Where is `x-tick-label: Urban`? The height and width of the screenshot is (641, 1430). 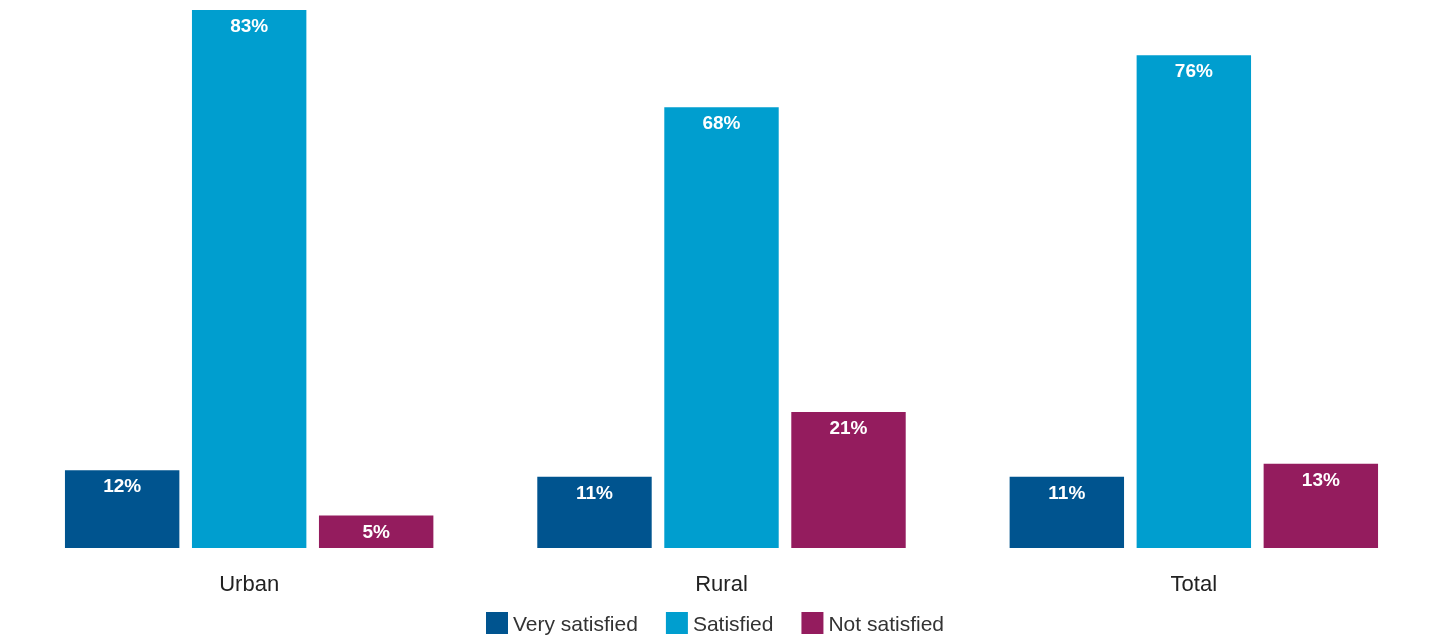
x-tick-label: Urban is located at coordinates (249, 583).